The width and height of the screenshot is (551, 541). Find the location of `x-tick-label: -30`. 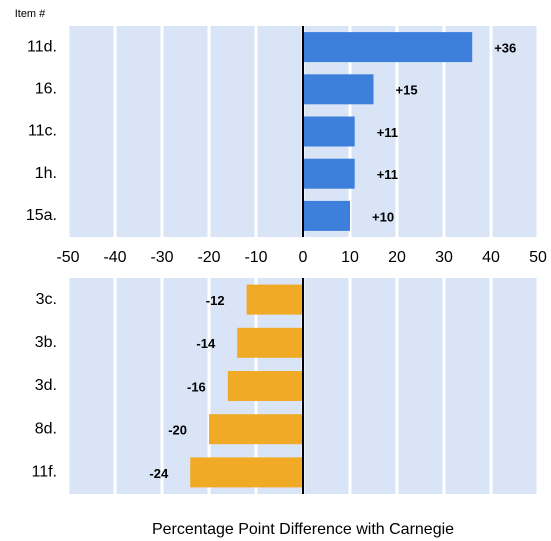

x-tick-label: -30 is located at coordinates (161, 257).